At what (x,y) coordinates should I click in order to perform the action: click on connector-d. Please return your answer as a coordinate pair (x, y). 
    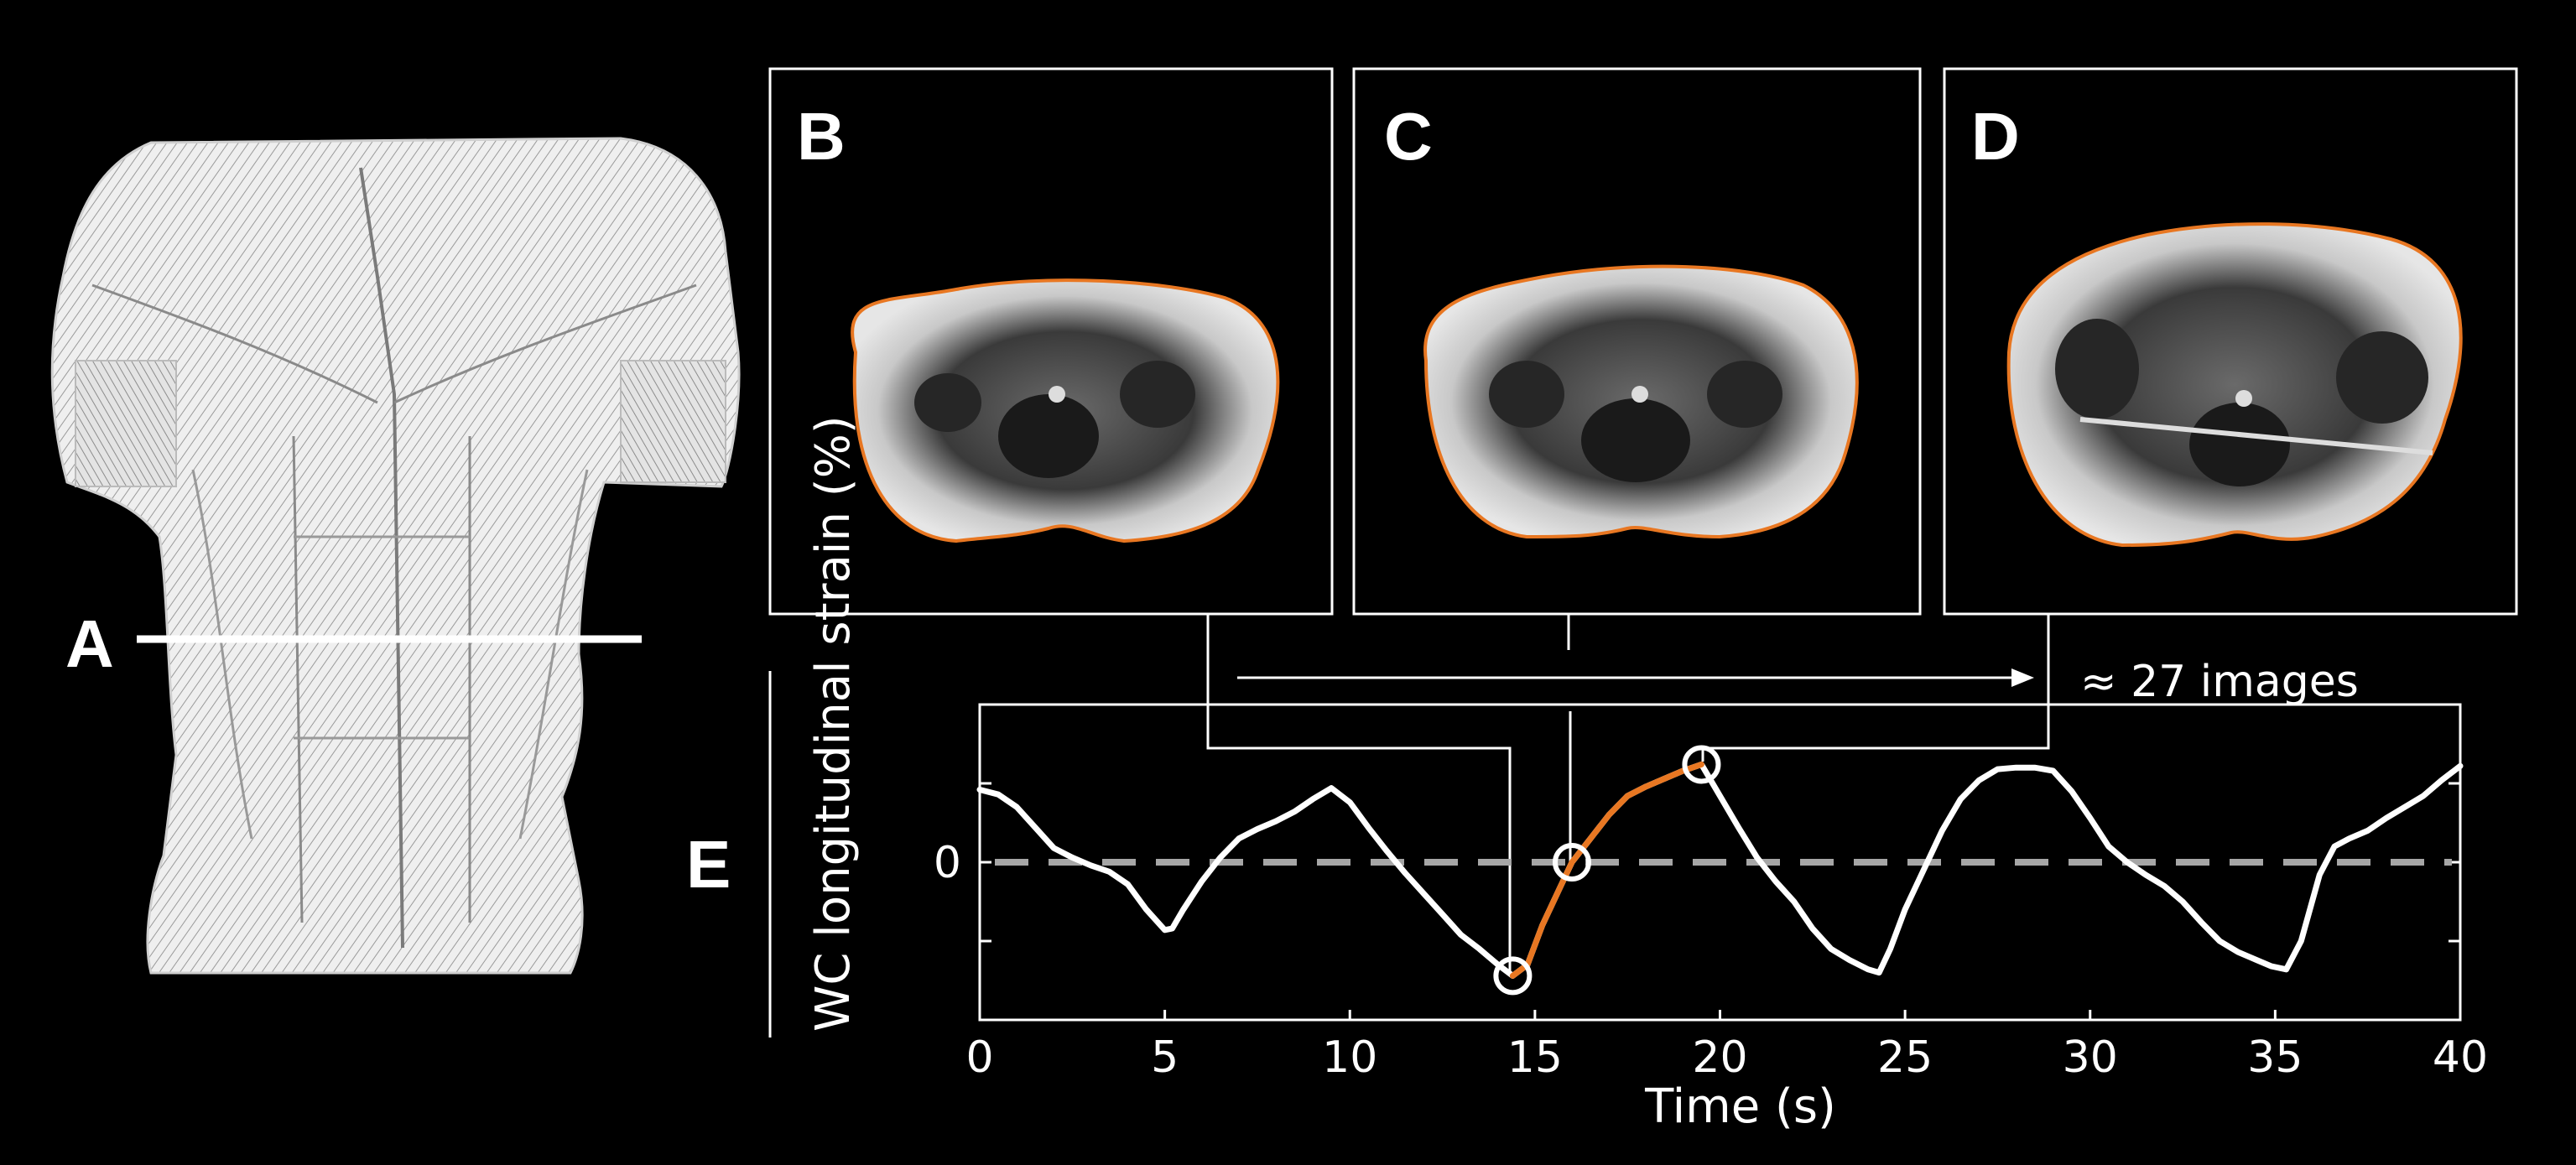
    Looking at the image, I should click on (1875, 688).